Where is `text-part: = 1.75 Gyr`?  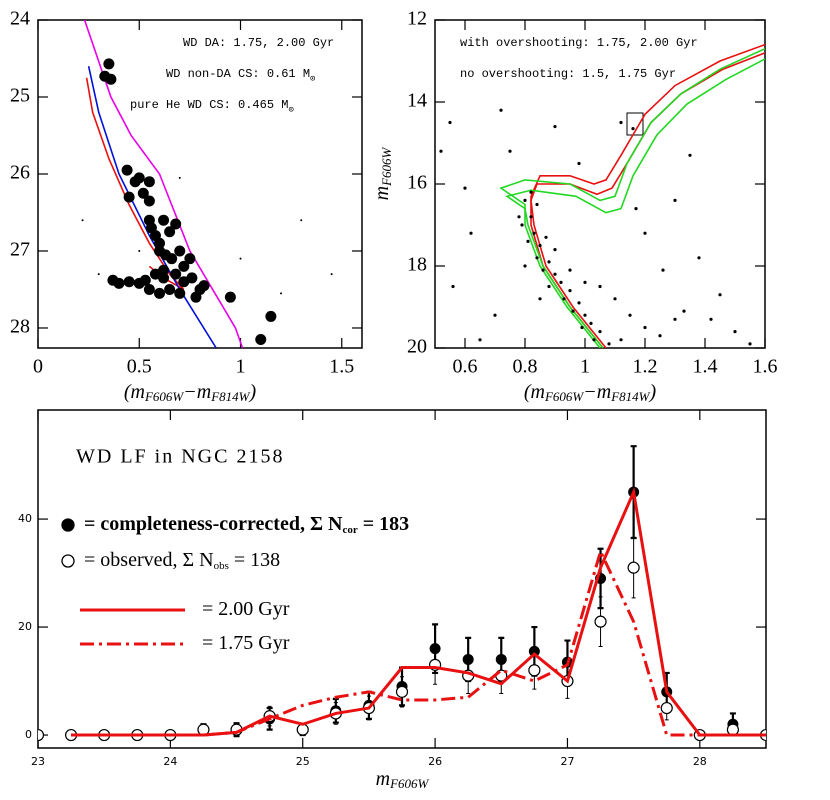 text-part: = 1.75 Gyr is located at coordinates (246, 643).